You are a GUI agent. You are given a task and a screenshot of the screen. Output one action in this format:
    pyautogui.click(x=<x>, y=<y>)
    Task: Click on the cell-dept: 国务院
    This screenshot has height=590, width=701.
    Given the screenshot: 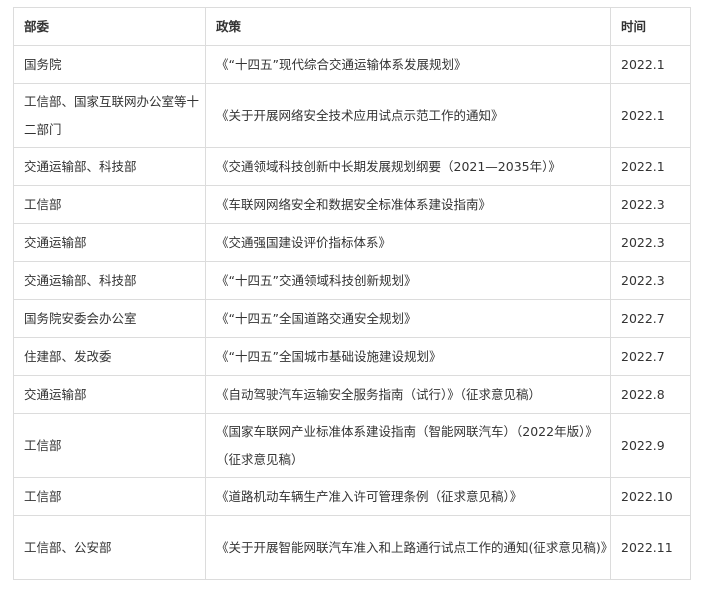 What is the action you would take?
    pyautogui.click(x=109, y=64)
    